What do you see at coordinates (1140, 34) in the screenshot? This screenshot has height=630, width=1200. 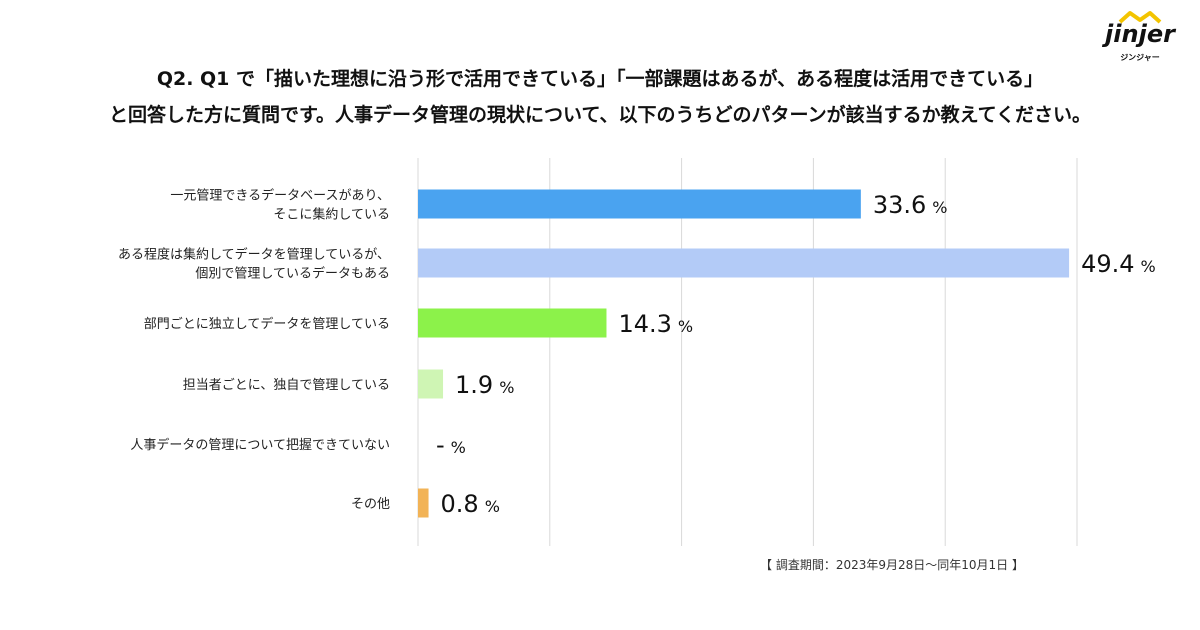 I see `logo-wordmark: jinjer` at bounding box center [1140, 34].